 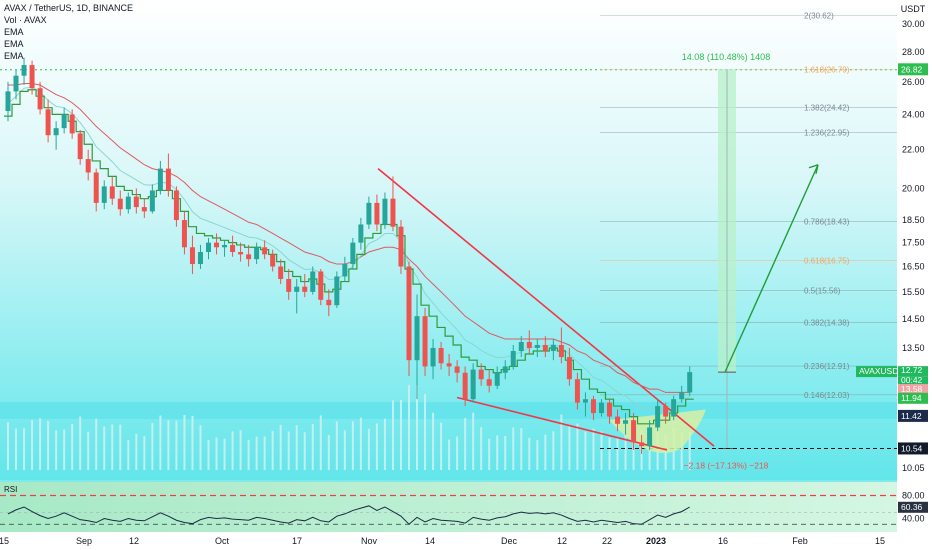 I want to click on rsi-title: RSI, so click(x=11, y=489).